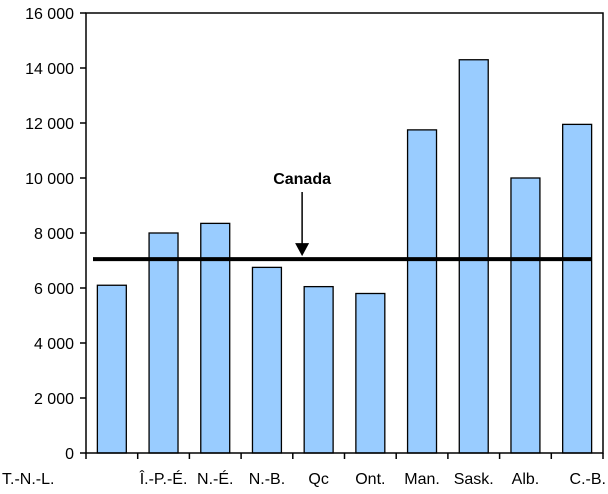 The width and height of the screenshot is (608, 494). I want to click on y-tick-label-0: 0, so click(69, 454).